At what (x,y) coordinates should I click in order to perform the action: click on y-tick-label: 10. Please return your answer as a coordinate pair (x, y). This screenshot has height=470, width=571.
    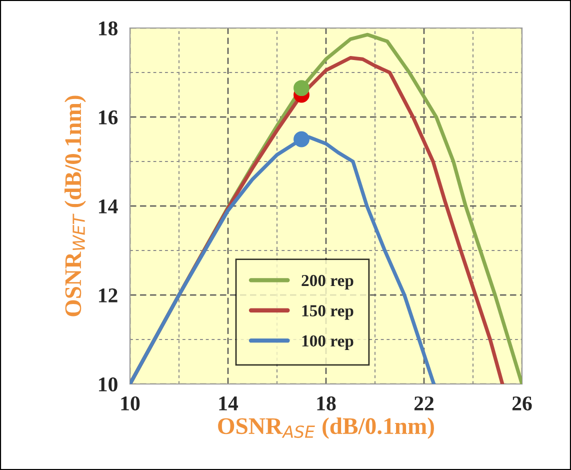
    Looking at the image, I should click on (108, 384).